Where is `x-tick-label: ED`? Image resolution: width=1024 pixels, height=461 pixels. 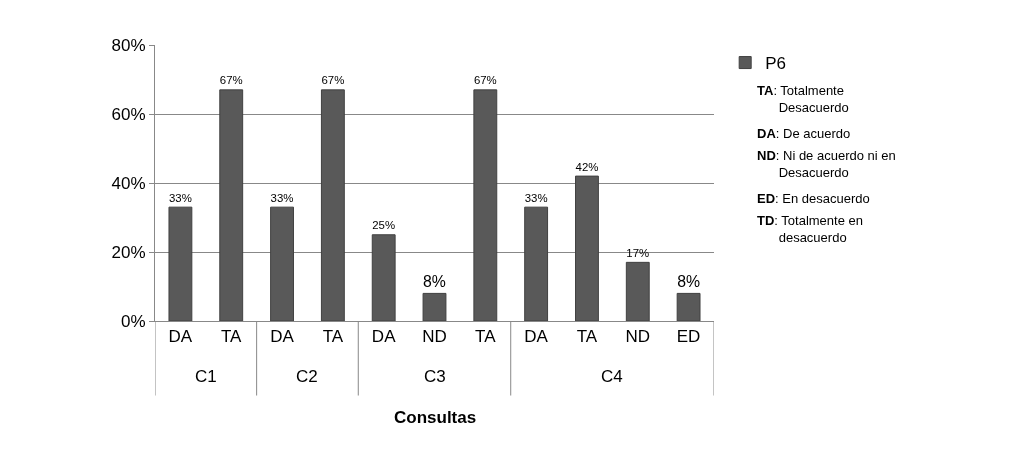 x-tick-label: ED is located at coordinates (688, 337).